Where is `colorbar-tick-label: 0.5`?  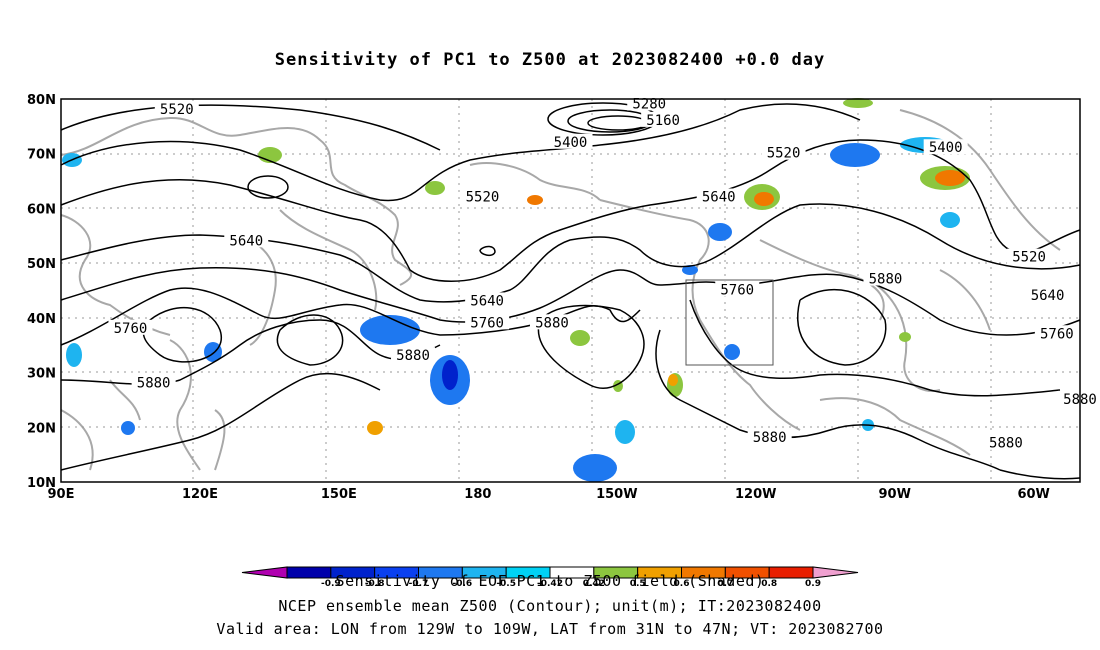
colorbar-tick-label: 0.5 is located at coordinates (638, 584).